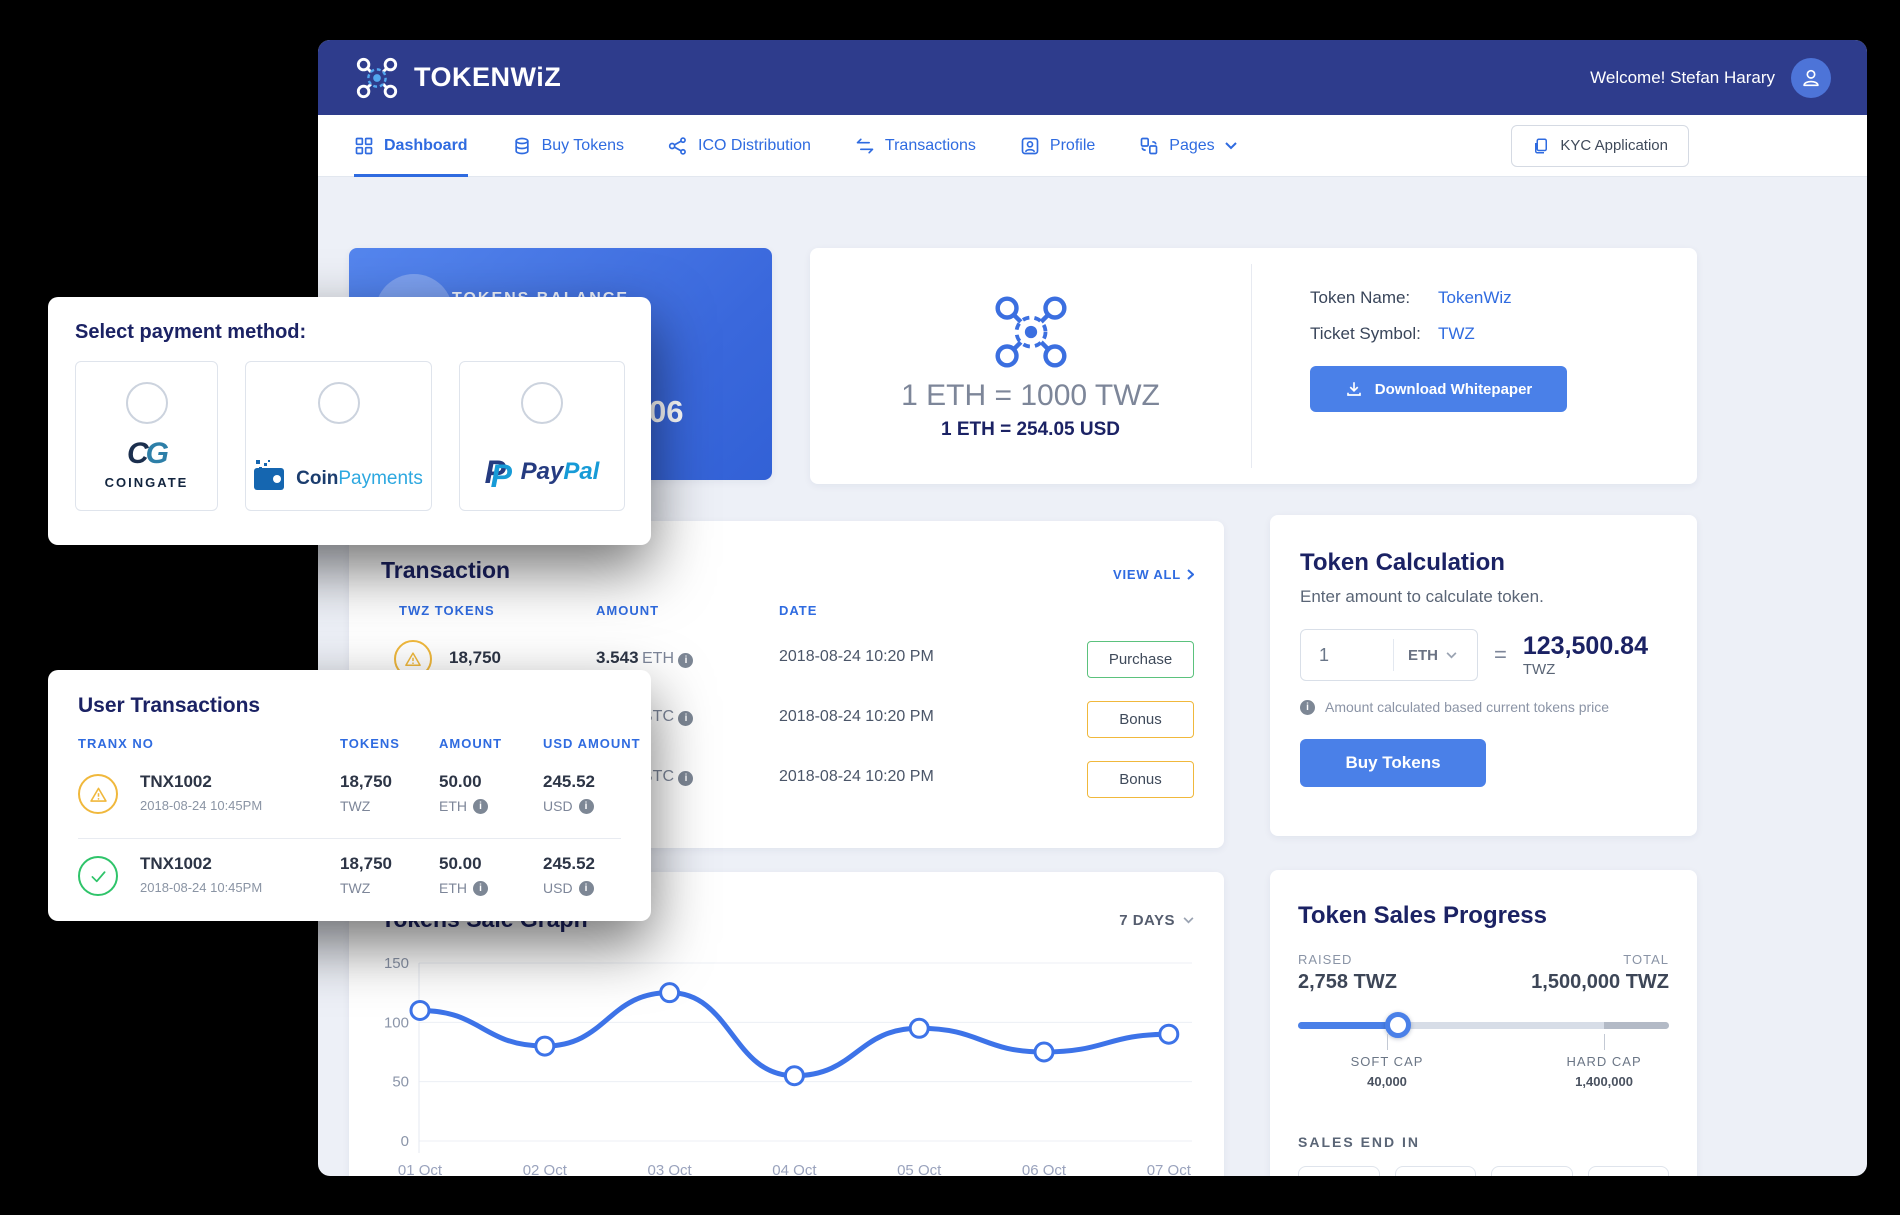  I want to click on person-icon, so click(1811, 77).